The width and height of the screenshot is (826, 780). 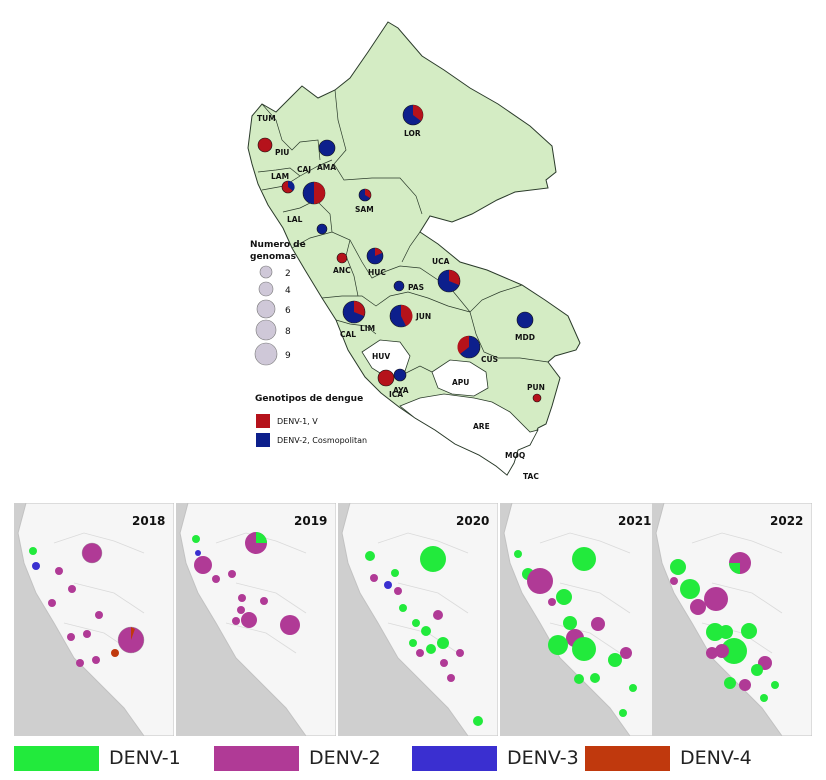 What do you see at coordinates (297, 421) in the screenshot?
I see `genotype-label-denv1: DENV-1, V` at bounding box center [297, 421].